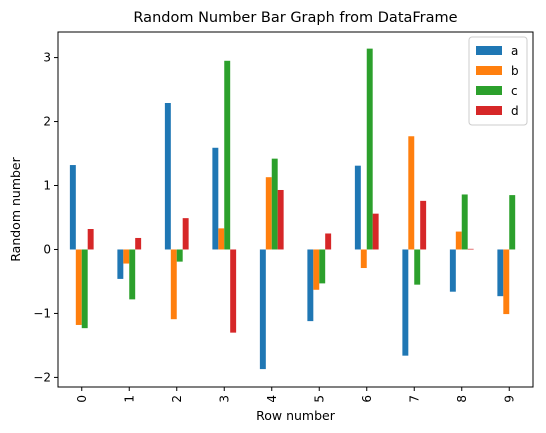  Describe the element at coordinates (42, 377) in the screenshot. I see `y-tick-label: −2` at that location.